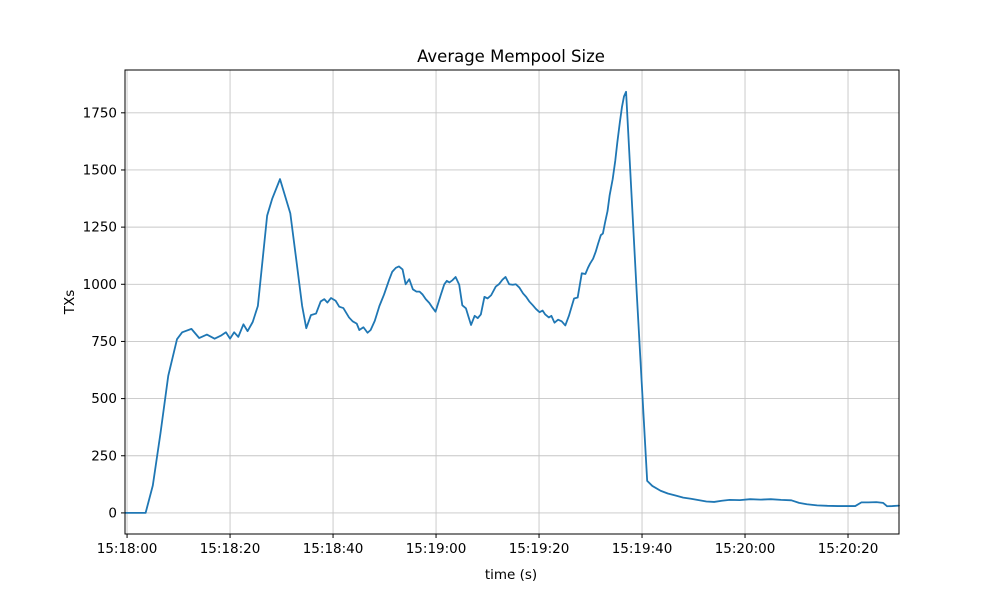 This screenshot has height=604, width=1000. I want to click on y-tick-label: 1000, so click(100, 285).